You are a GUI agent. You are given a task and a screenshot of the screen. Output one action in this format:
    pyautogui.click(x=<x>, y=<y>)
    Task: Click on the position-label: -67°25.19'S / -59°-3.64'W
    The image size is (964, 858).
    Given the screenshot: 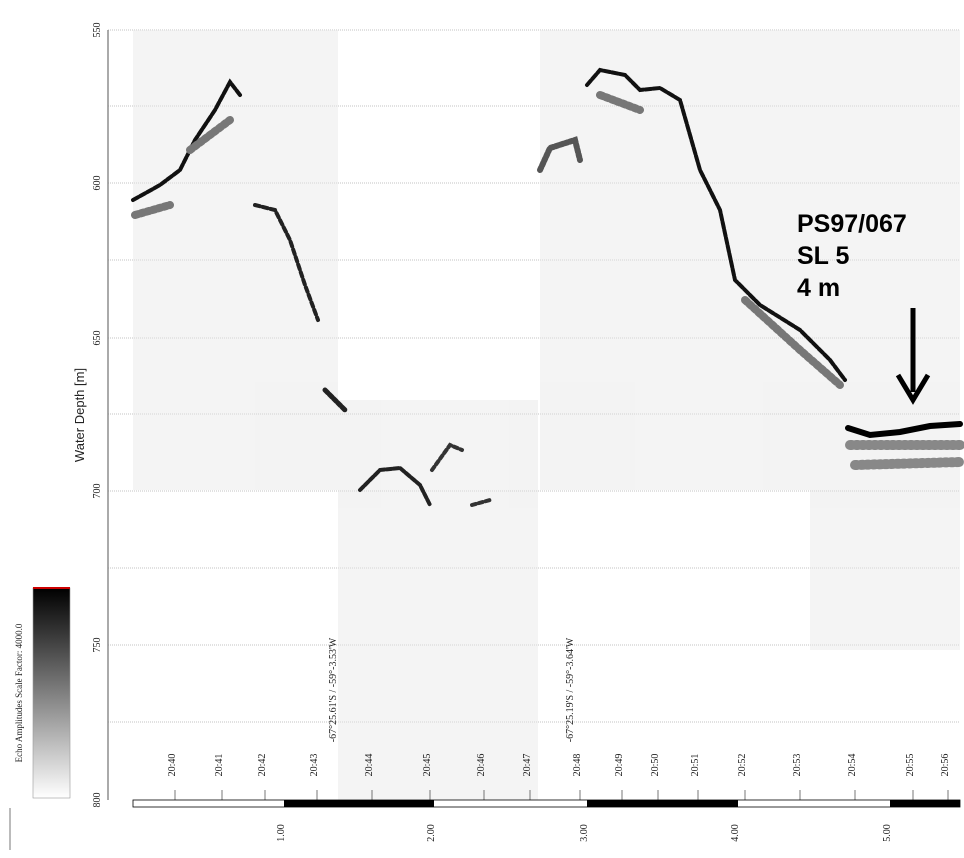 What is the action you would take?
    pyautogui.click(x=570, y=689)
    